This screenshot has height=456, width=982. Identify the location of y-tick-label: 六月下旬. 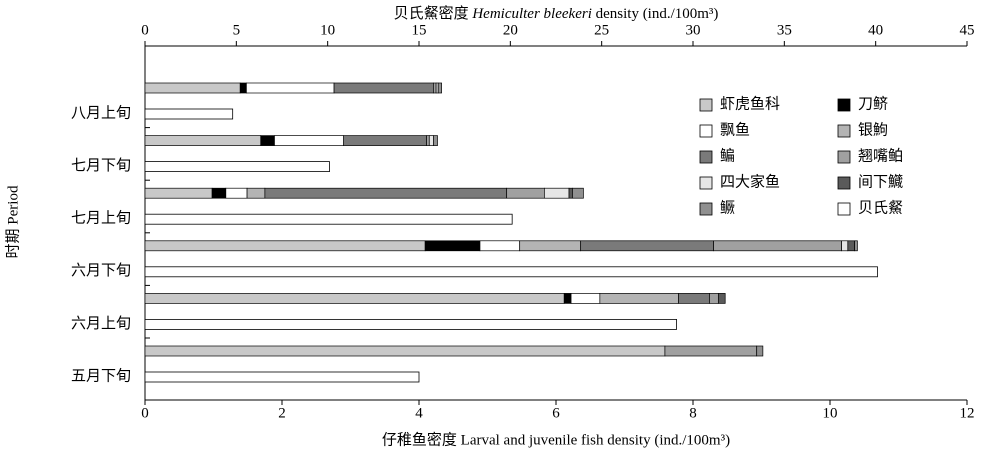
(101, 270).